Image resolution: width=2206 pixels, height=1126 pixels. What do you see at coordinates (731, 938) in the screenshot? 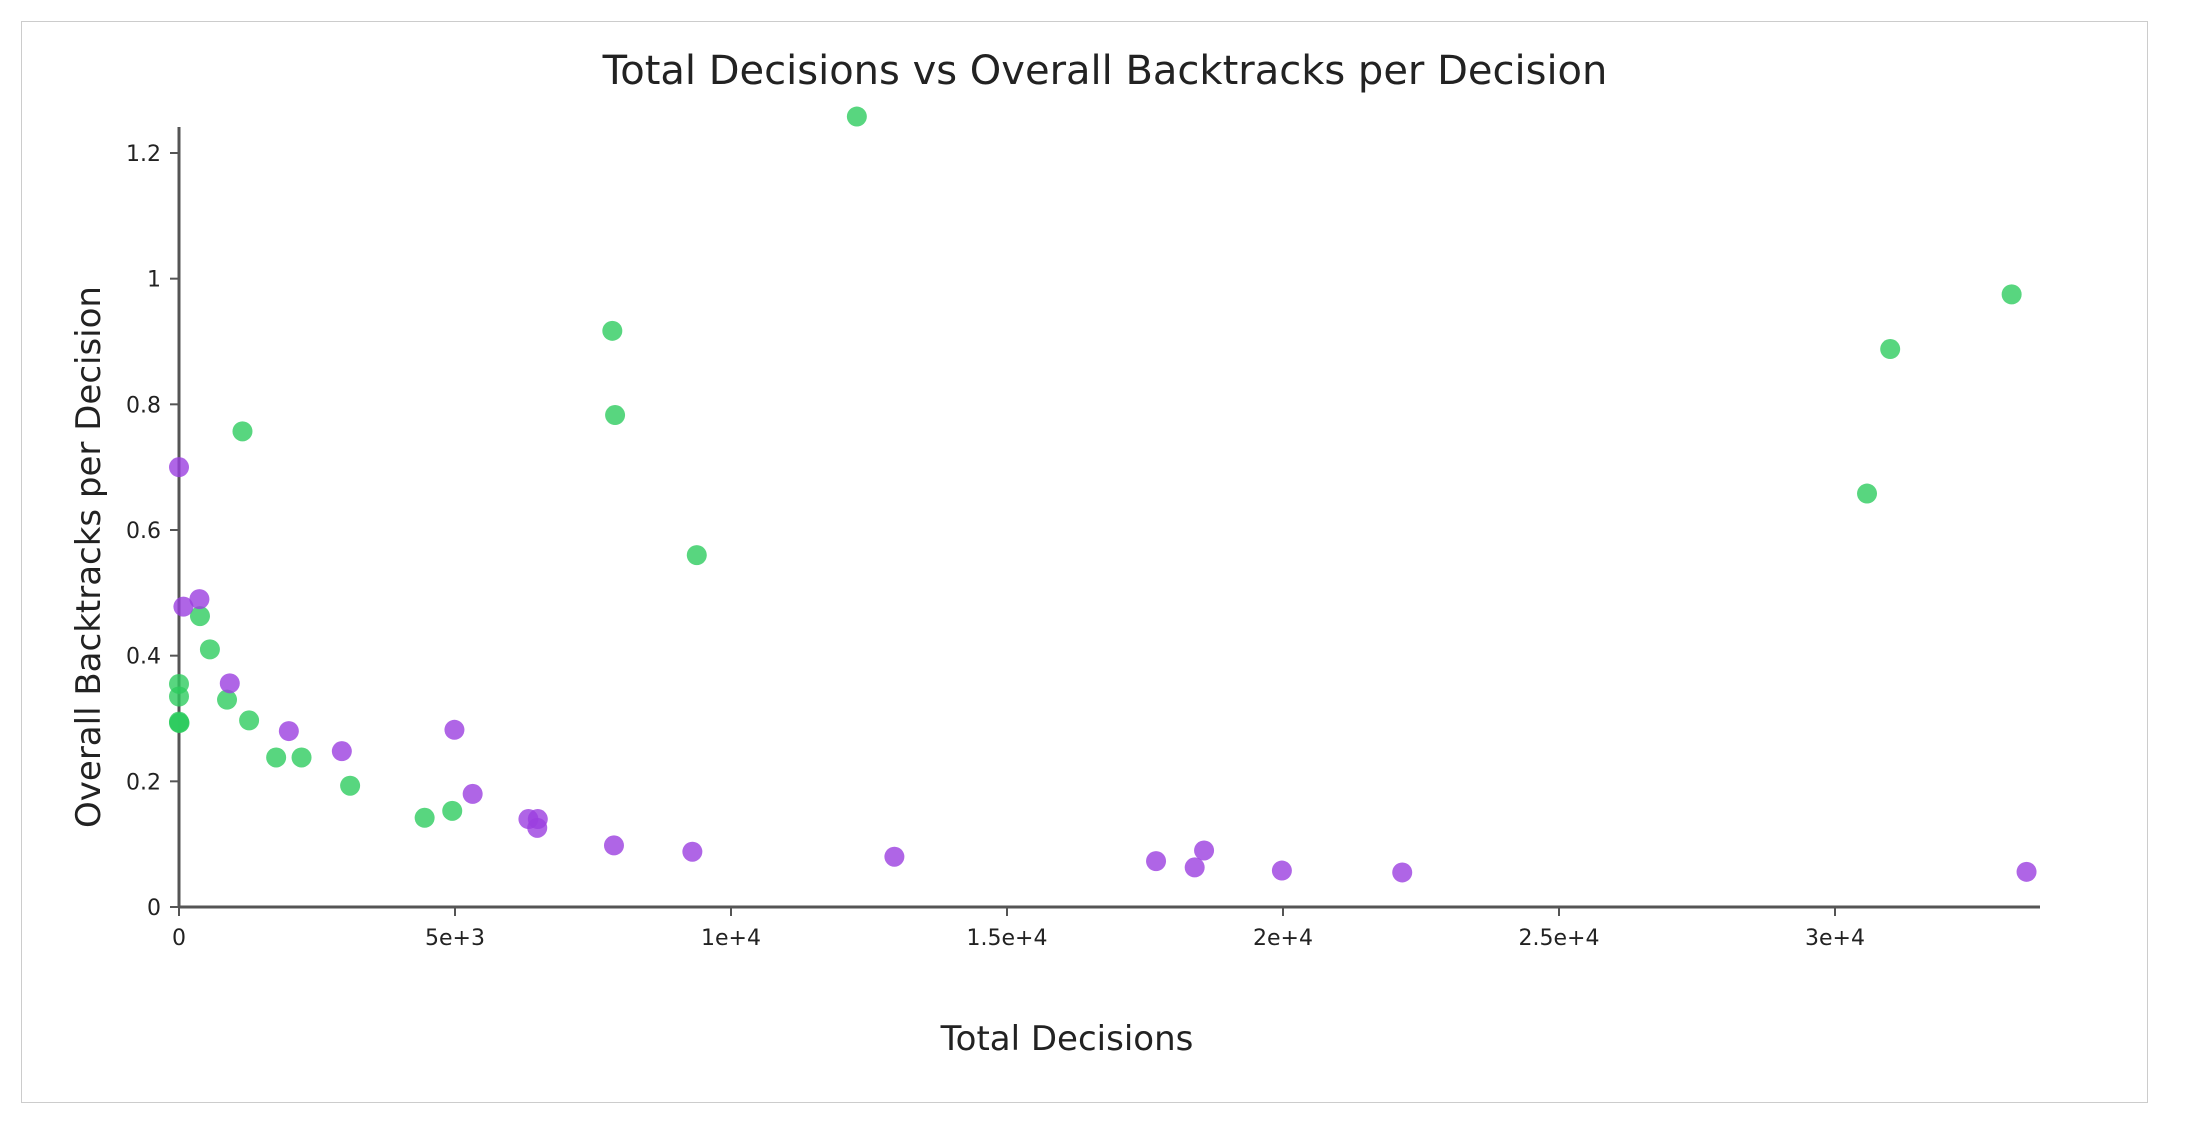
I see `x-tick-label: 1e+4` at bounding box center [731, 938].